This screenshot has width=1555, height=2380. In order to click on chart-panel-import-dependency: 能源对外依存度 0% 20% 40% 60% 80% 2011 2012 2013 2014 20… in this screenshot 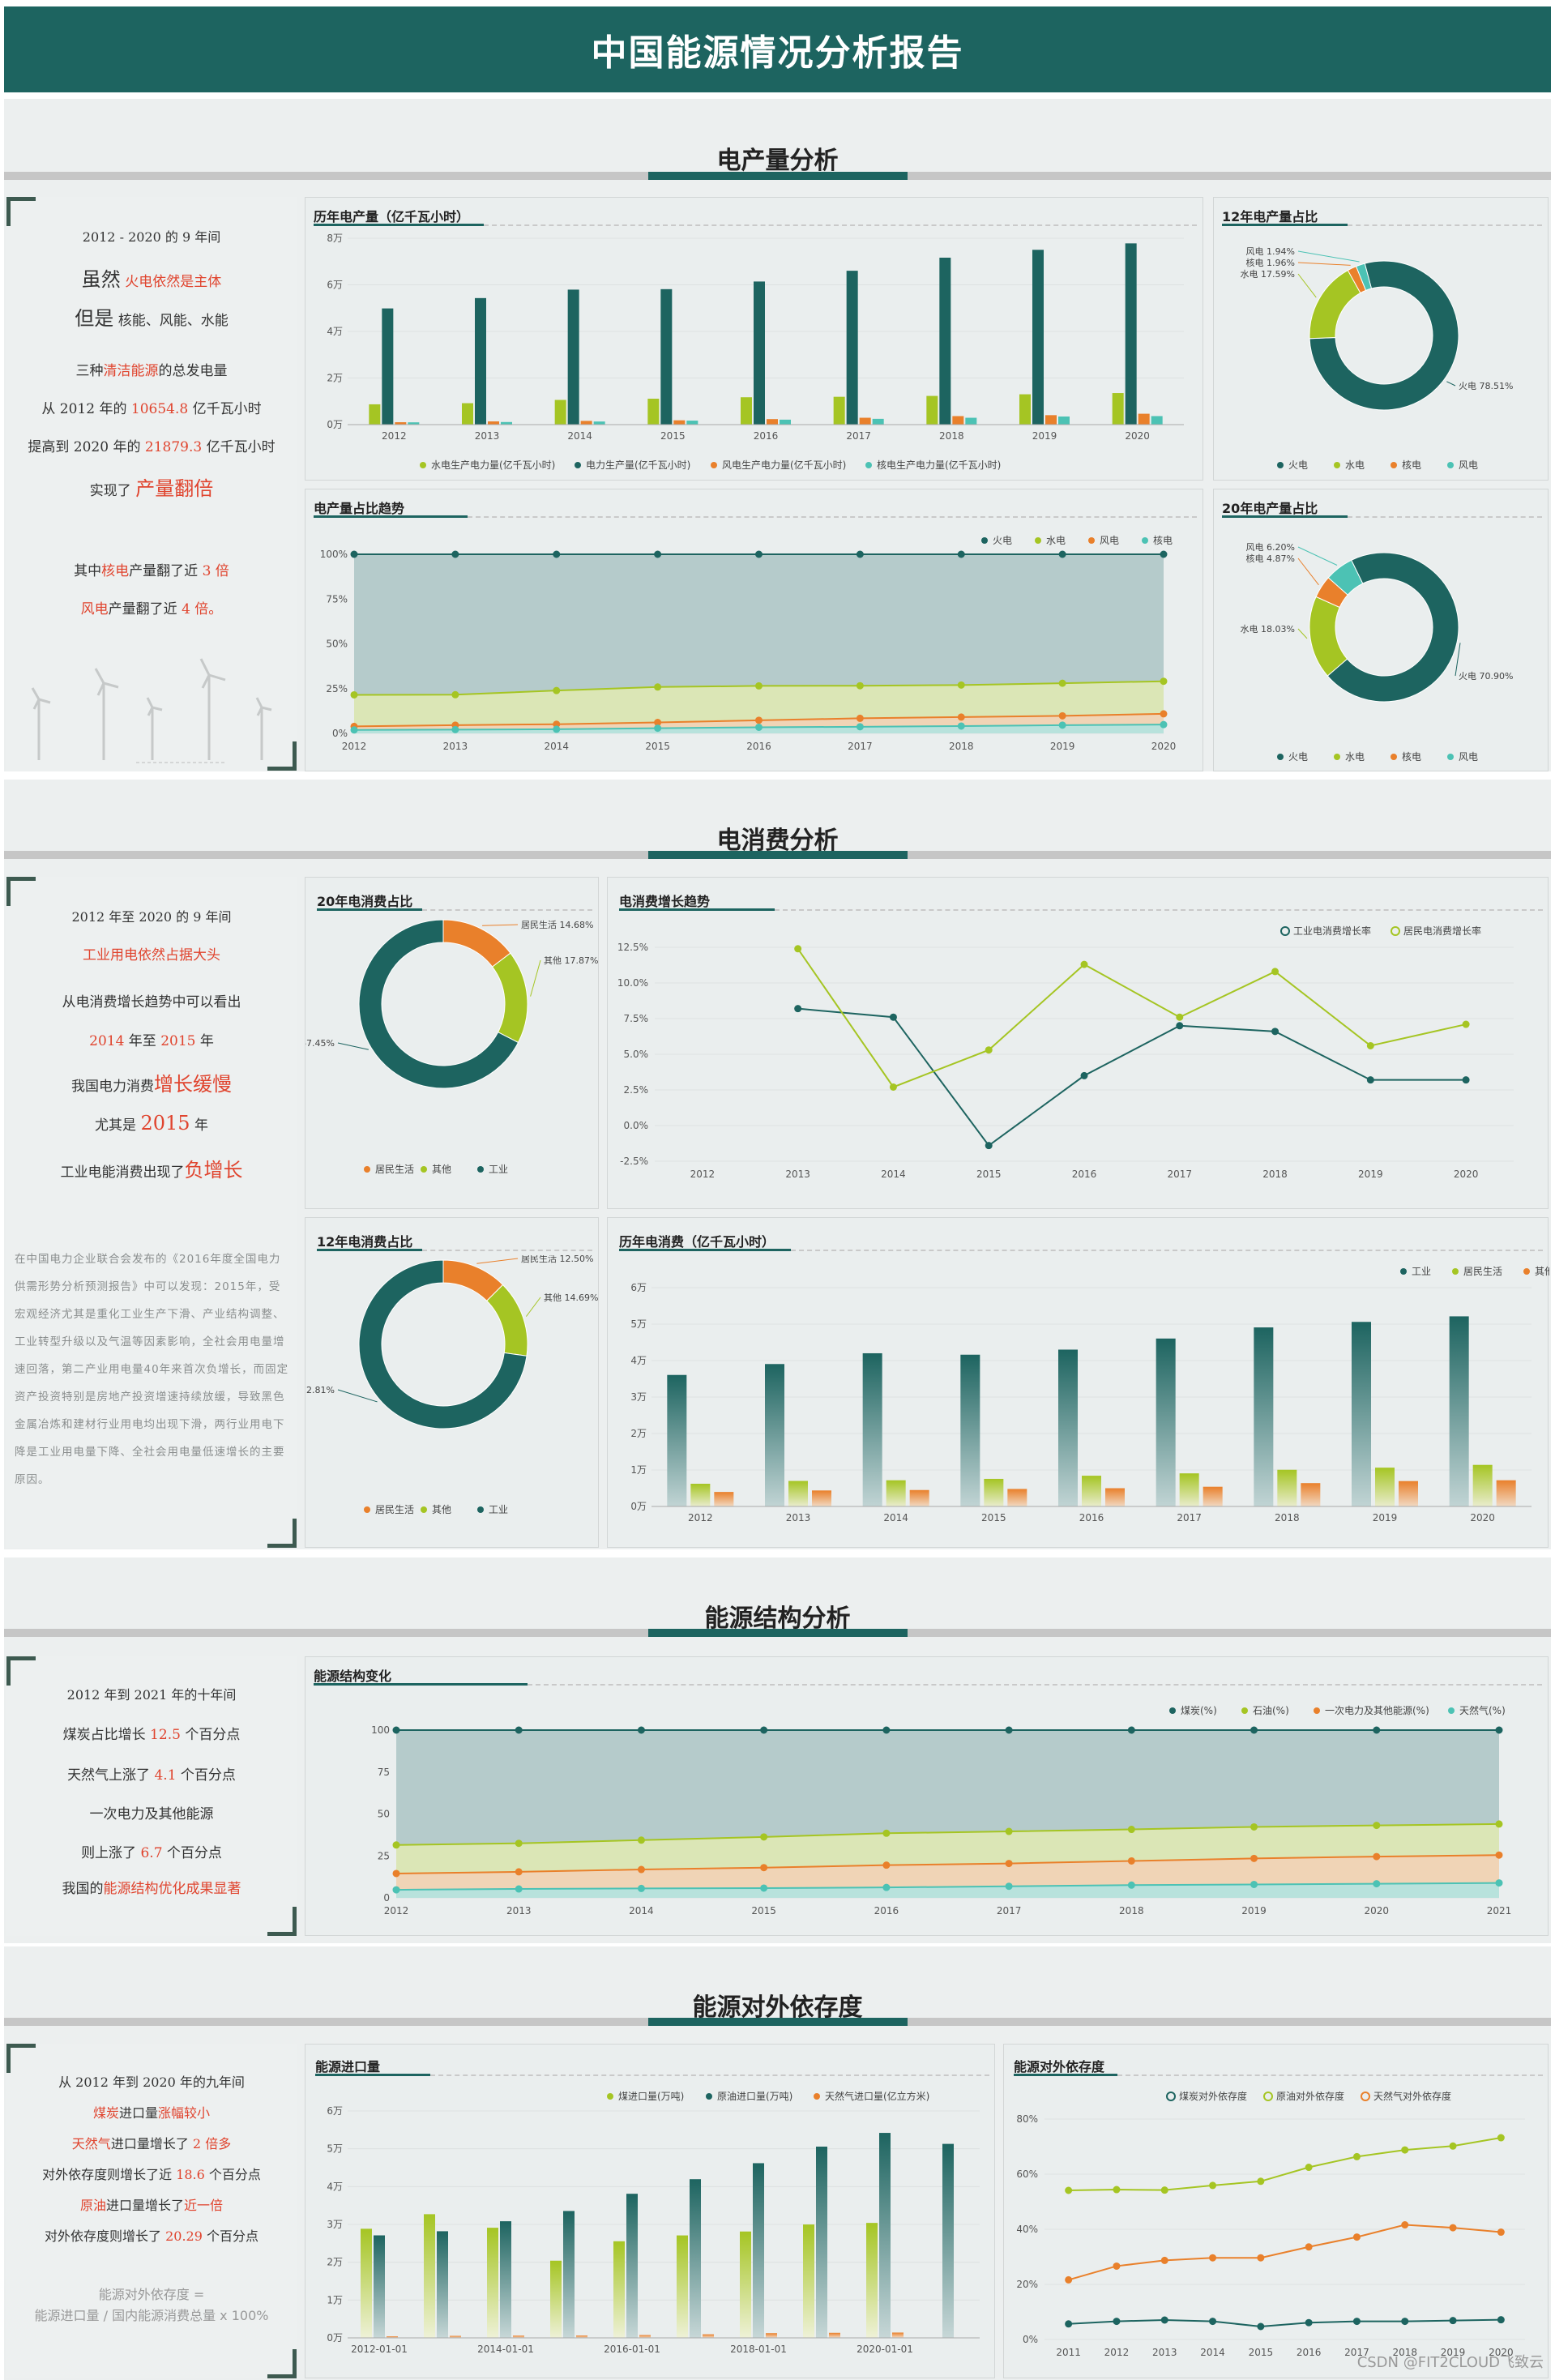, I will do `click(1276, 2211)`.